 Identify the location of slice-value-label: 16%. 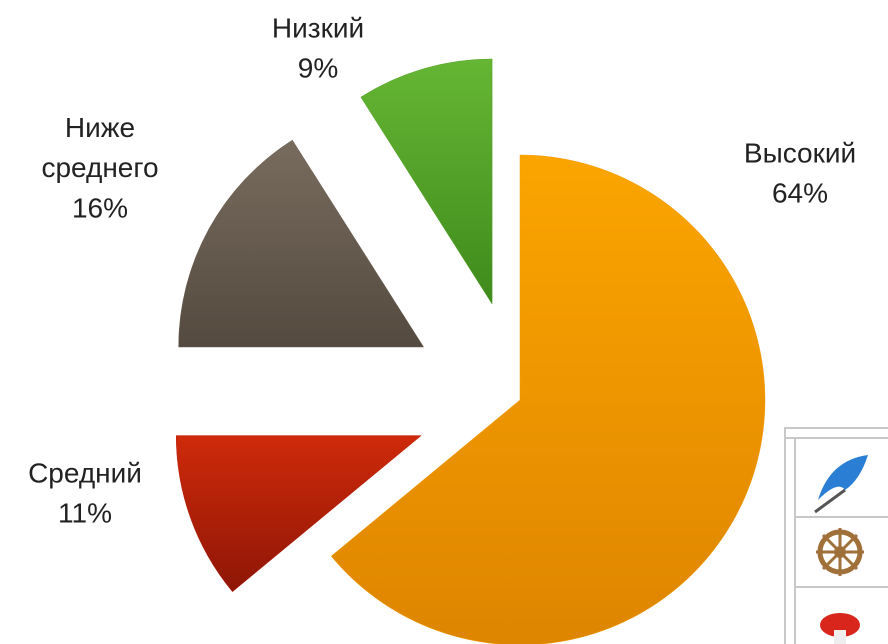
(100, 207).